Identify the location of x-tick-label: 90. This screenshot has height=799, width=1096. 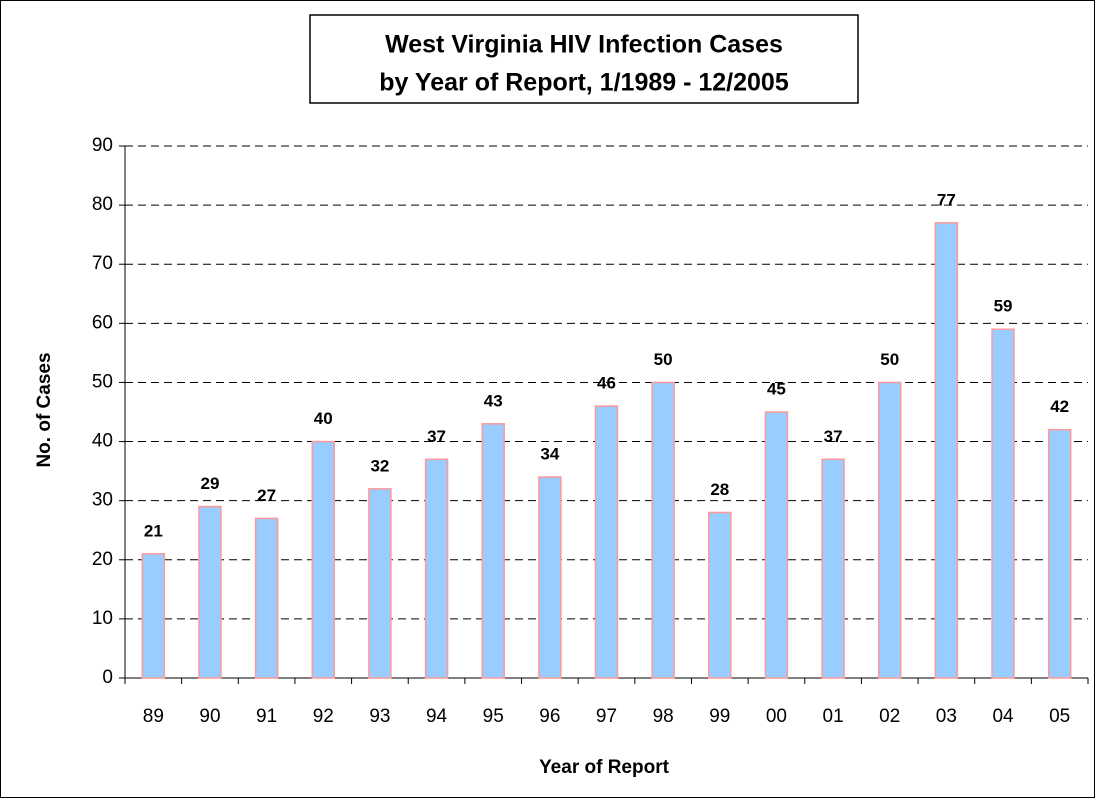
(209, 716).